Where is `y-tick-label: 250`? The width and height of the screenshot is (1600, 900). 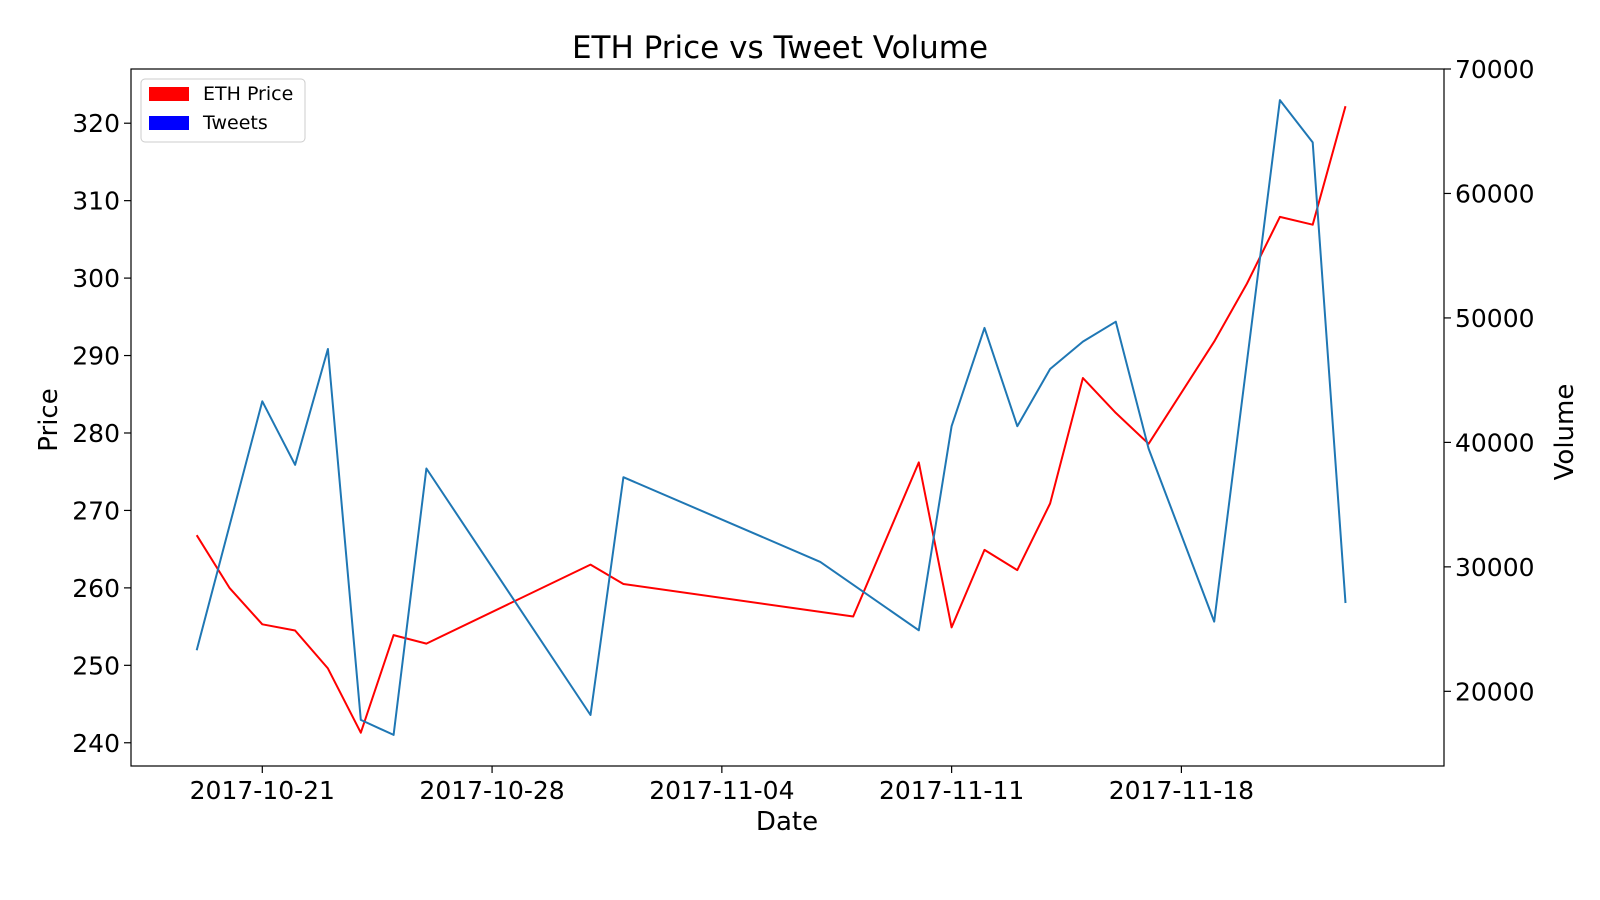 y-tick-label: 250 is located at coordinates (96, 665).